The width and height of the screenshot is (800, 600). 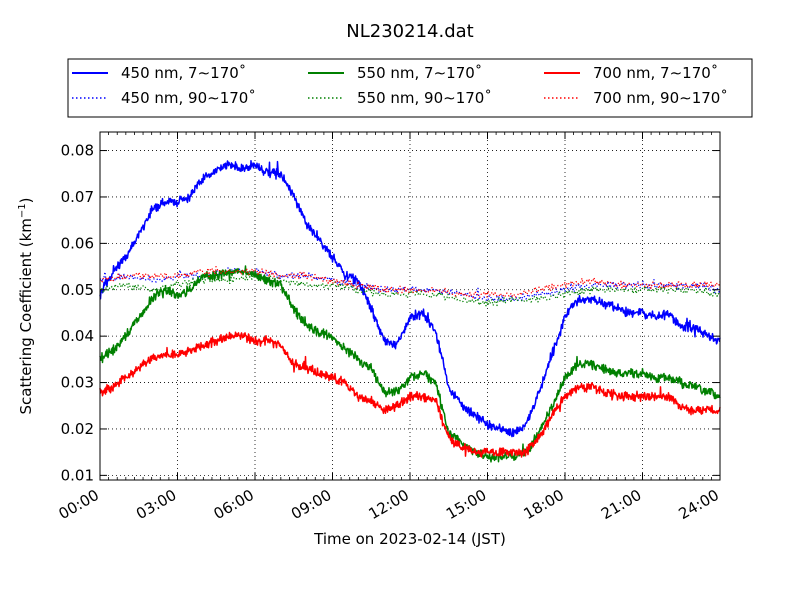 I want to click on y-tick-label: 0.08, so click(x=77, y=151).